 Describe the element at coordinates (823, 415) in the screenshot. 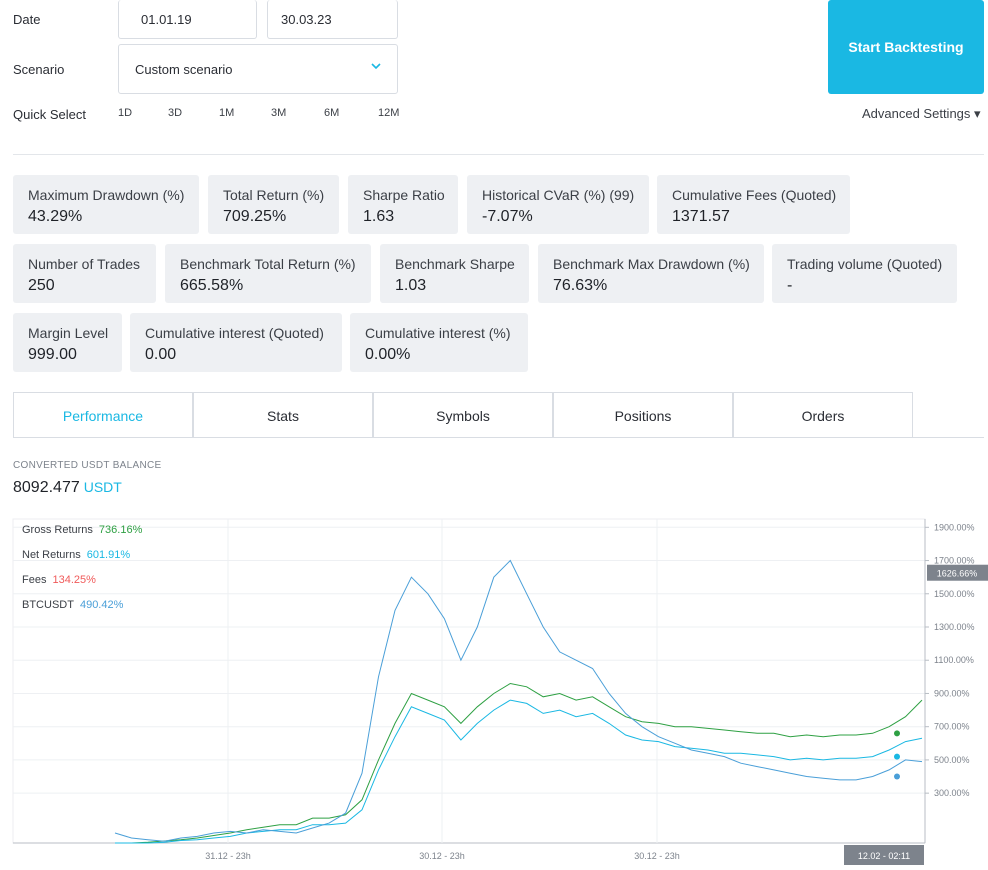

I see `tab-orders: Orders` at that location.